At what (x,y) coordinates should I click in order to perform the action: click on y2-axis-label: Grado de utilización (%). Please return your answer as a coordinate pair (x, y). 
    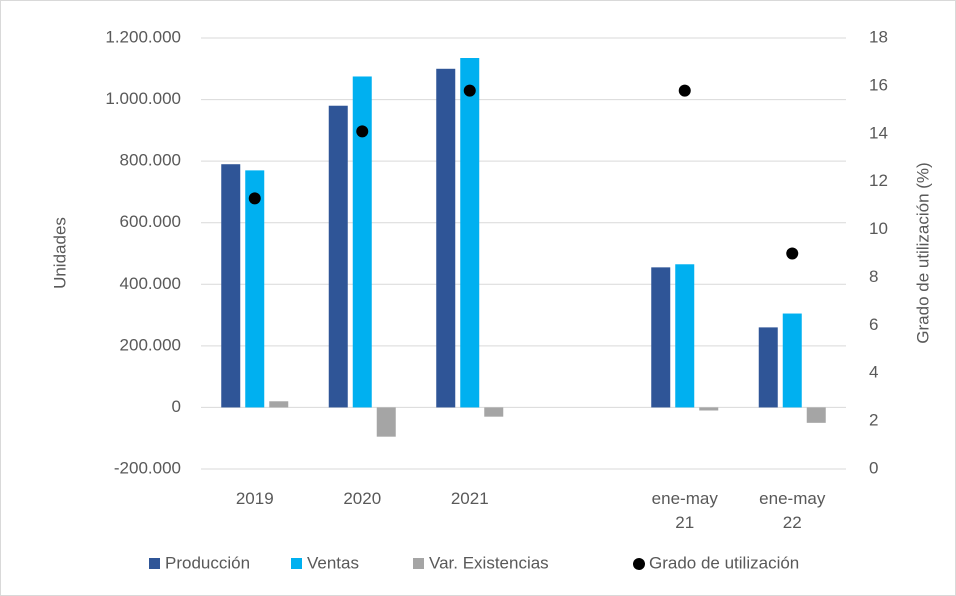
    Looking at the image, I should click on (922, 252).